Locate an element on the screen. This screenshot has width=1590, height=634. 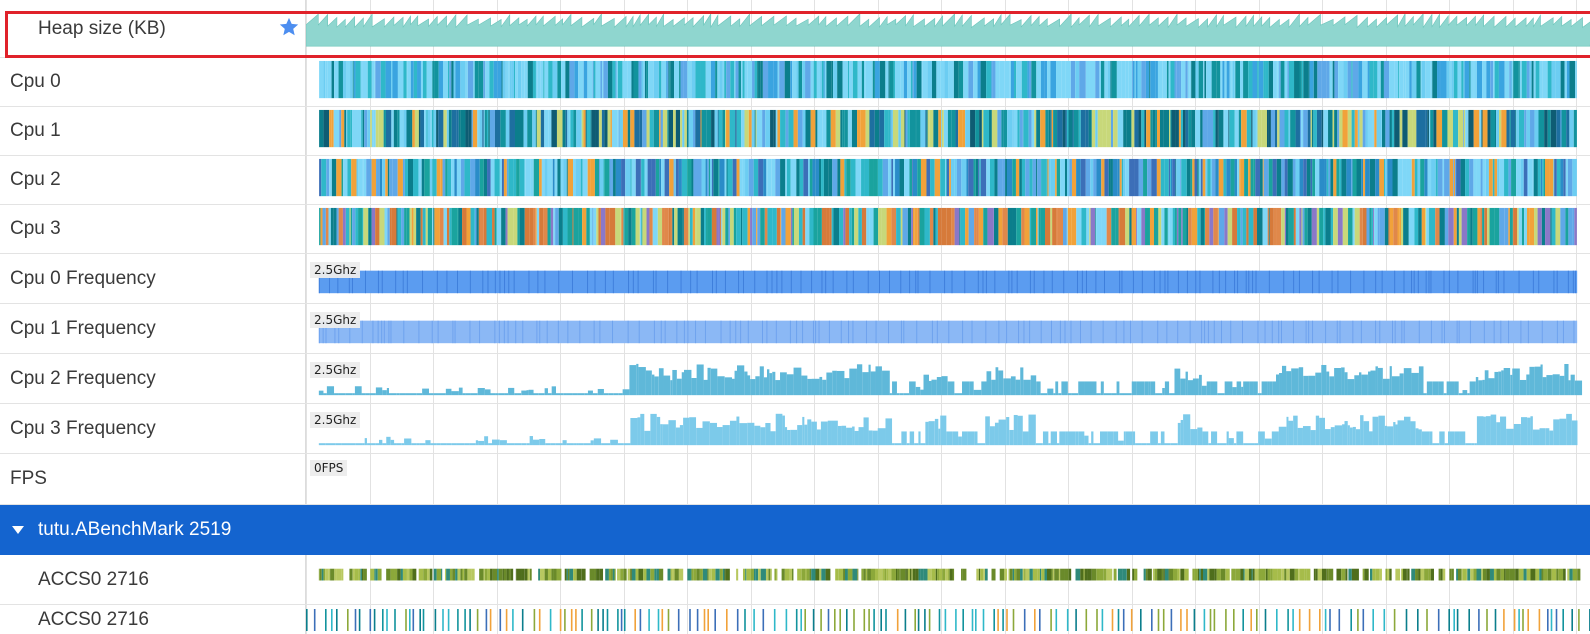
fps-track: 0FPS is located at coordinates (948, 479).